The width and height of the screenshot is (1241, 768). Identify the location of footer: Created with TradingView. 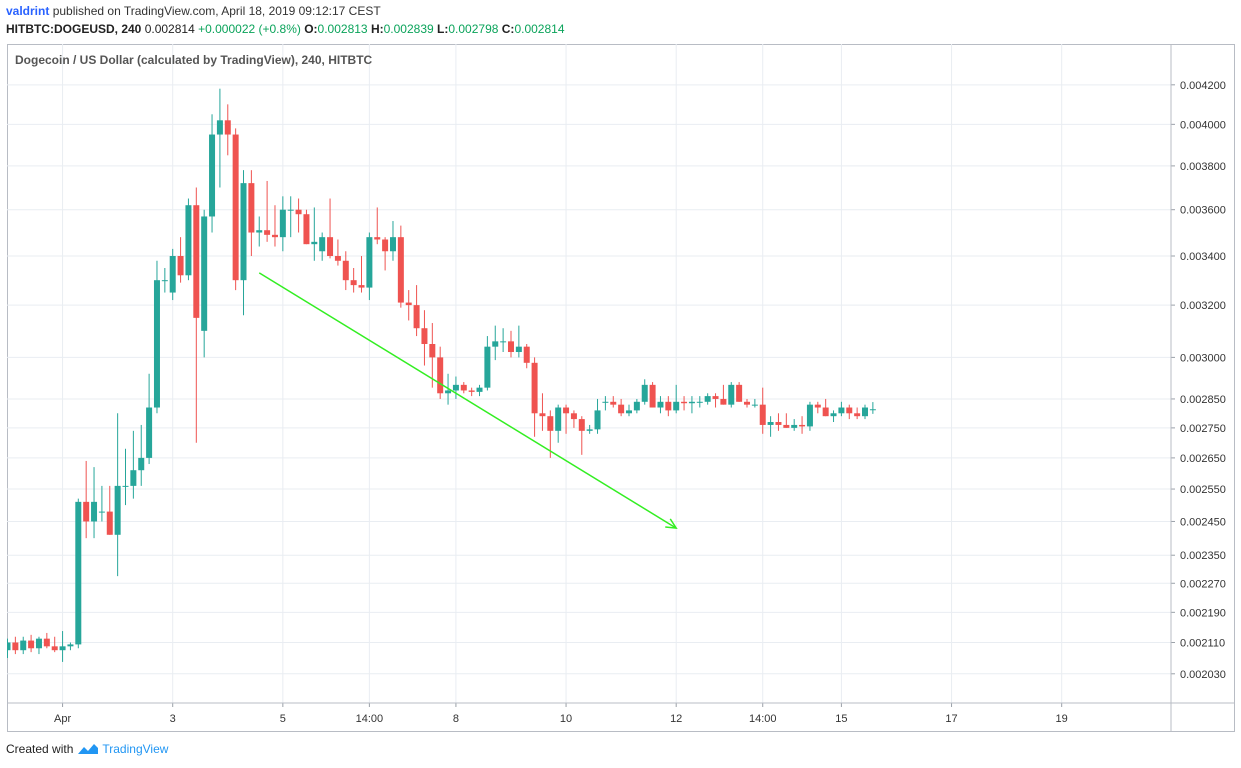
(87, 749).